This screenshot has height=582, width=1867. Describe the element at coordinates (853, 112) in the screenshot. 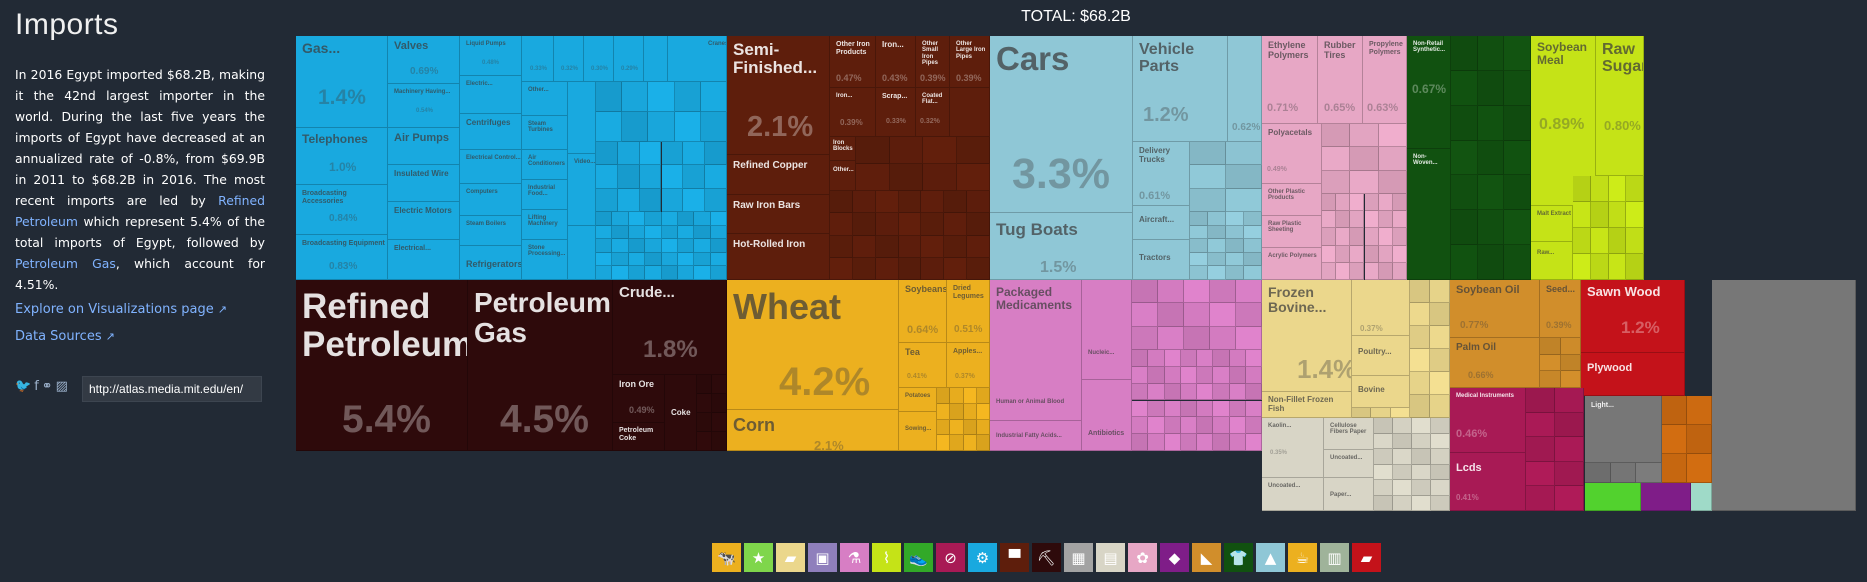

I see `treemap-cell: Iron... 0.39%` at that location.